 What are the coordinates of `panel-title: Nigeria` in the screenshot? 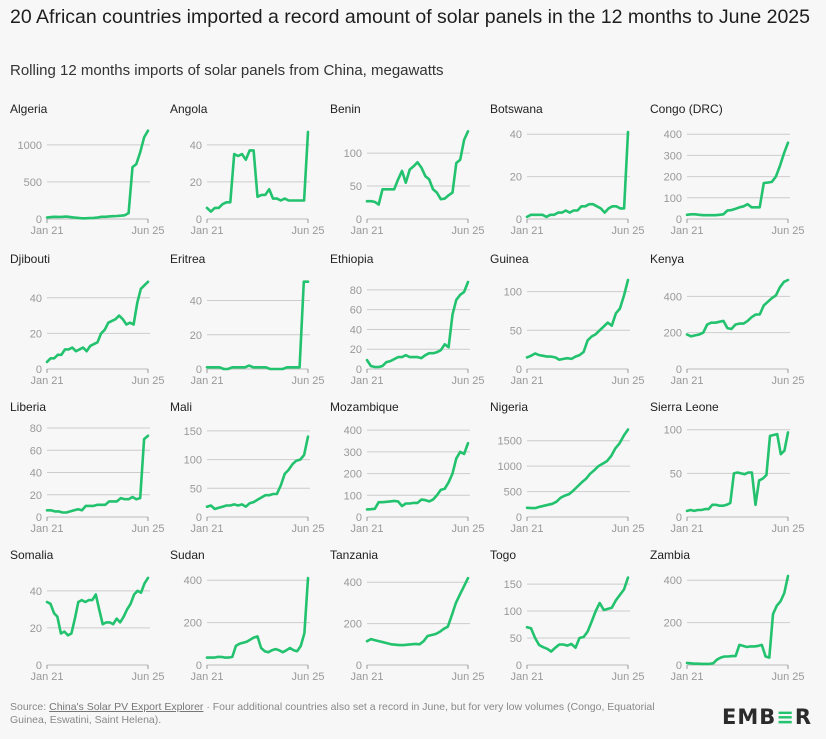 It's located at (509, 407).